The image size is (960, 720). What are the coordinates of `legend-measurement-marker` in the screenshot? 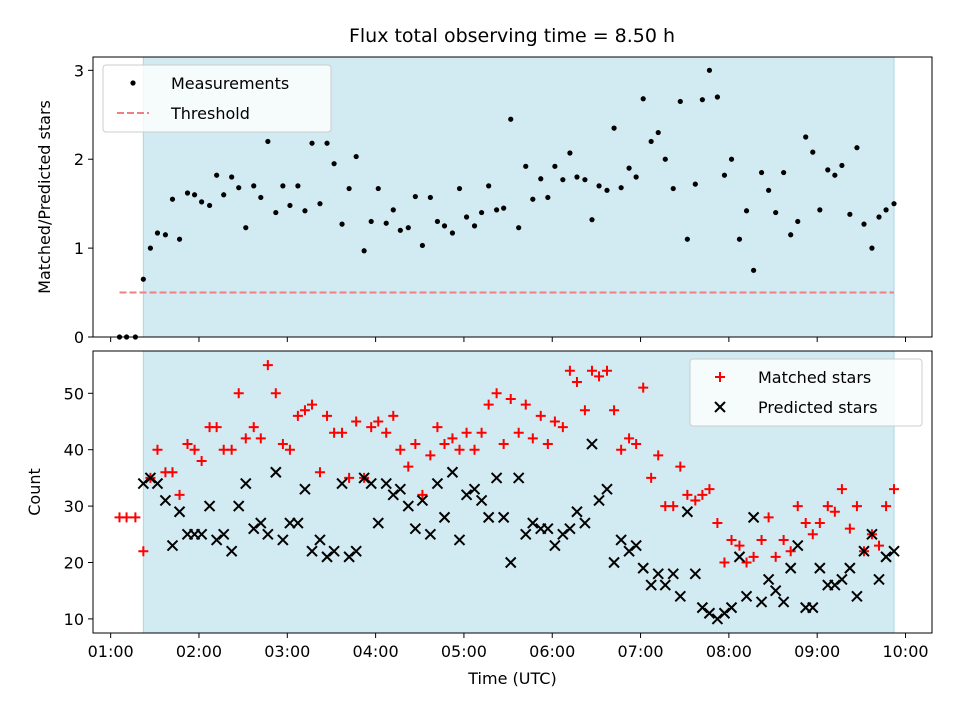 It's located at (133, 83).